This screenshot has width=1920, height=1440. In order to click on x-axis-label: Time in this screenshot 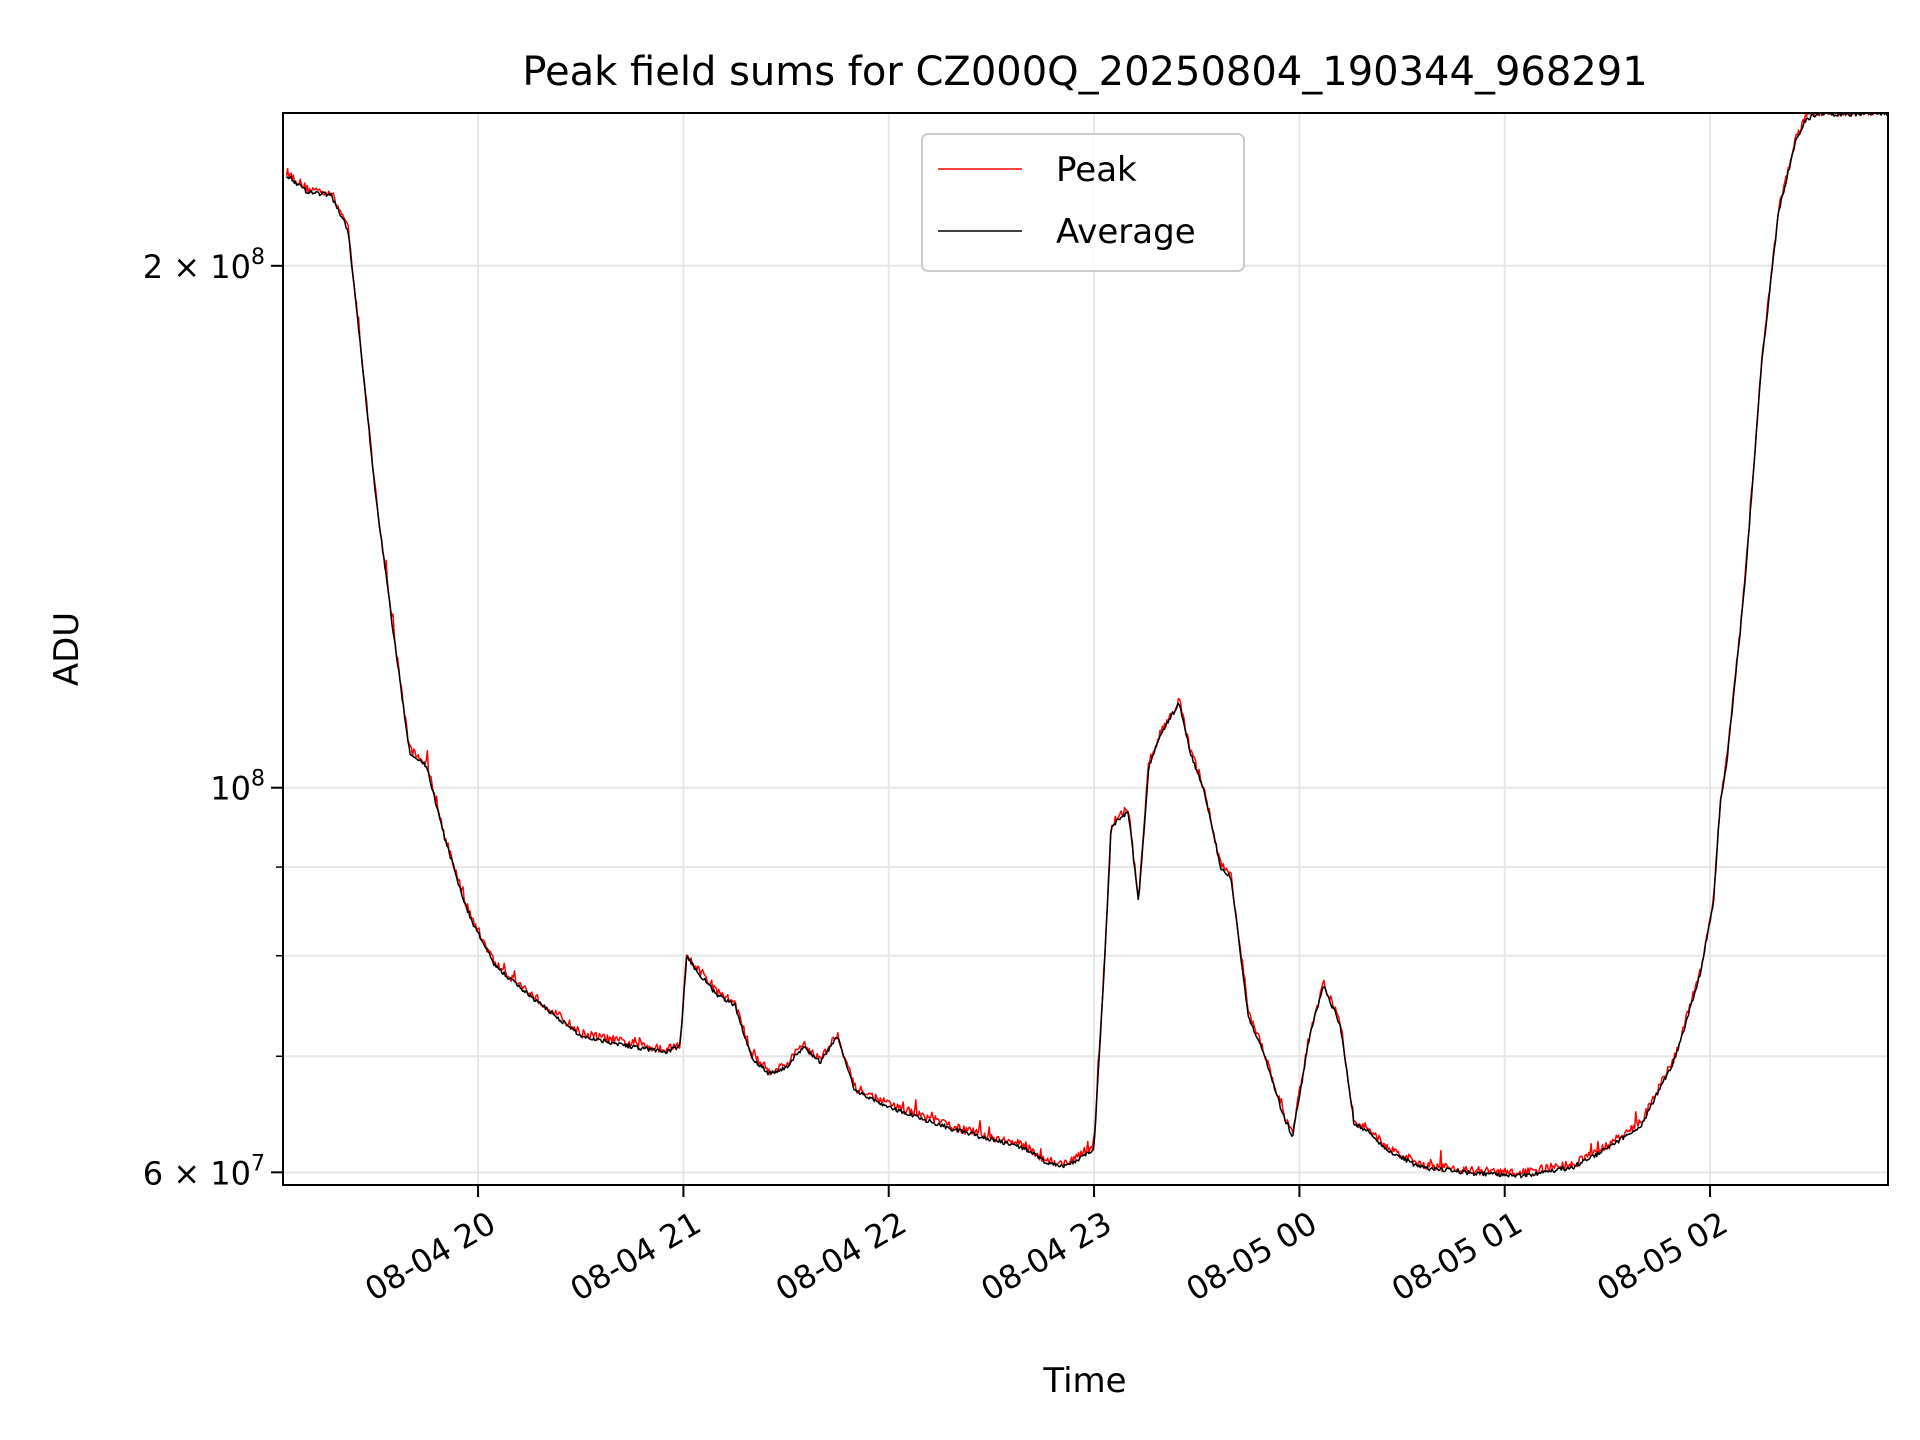, I will do `click(1084, 1381)`.